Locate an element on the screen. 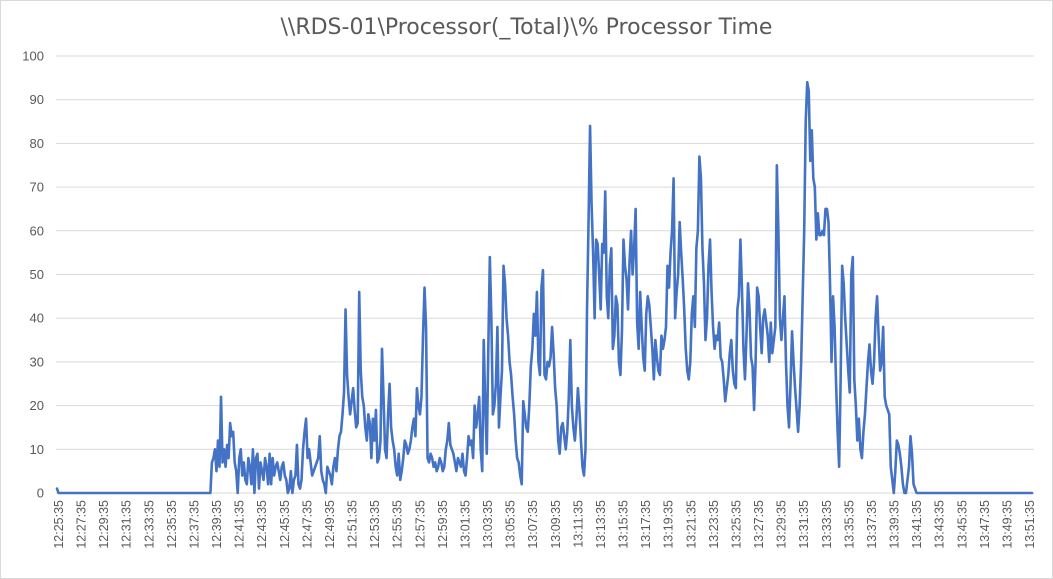  x-tick-label: 13:27:35 is located at coordinates (759, 524).